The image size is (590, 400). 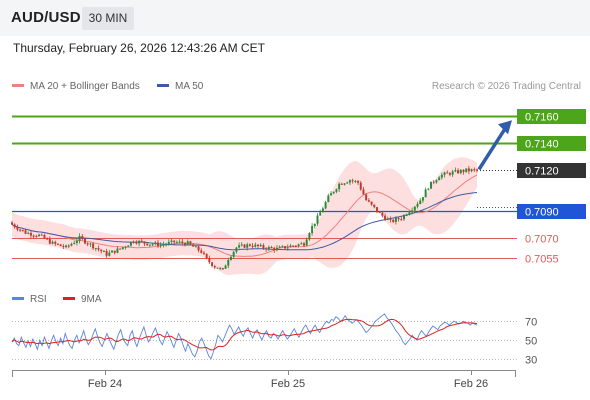 I want to click on x-tick-label: Feb 24, so click(x=105, y=384).